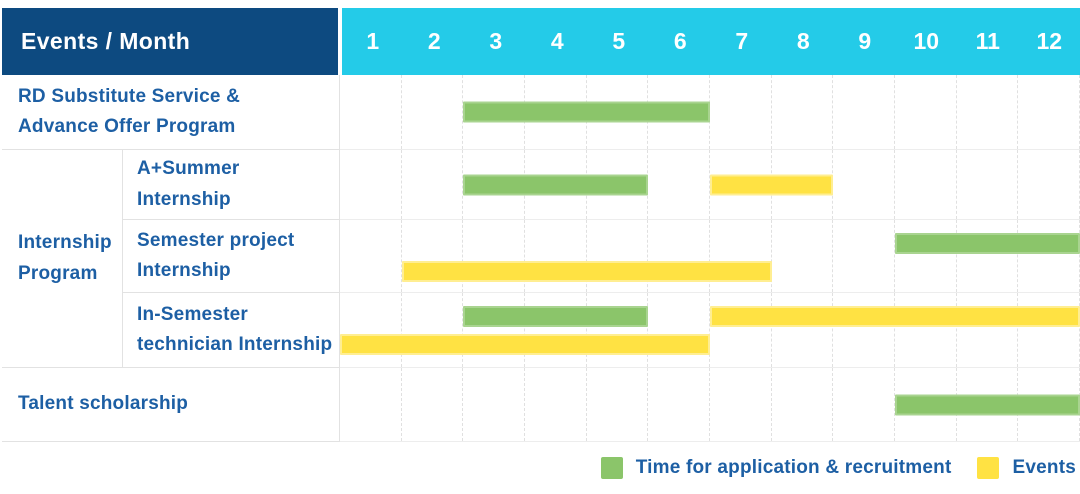  What do you see at coordinates (611, 468) in the screenshot?
I see `application-swatch` at bounding box center [611, 468].